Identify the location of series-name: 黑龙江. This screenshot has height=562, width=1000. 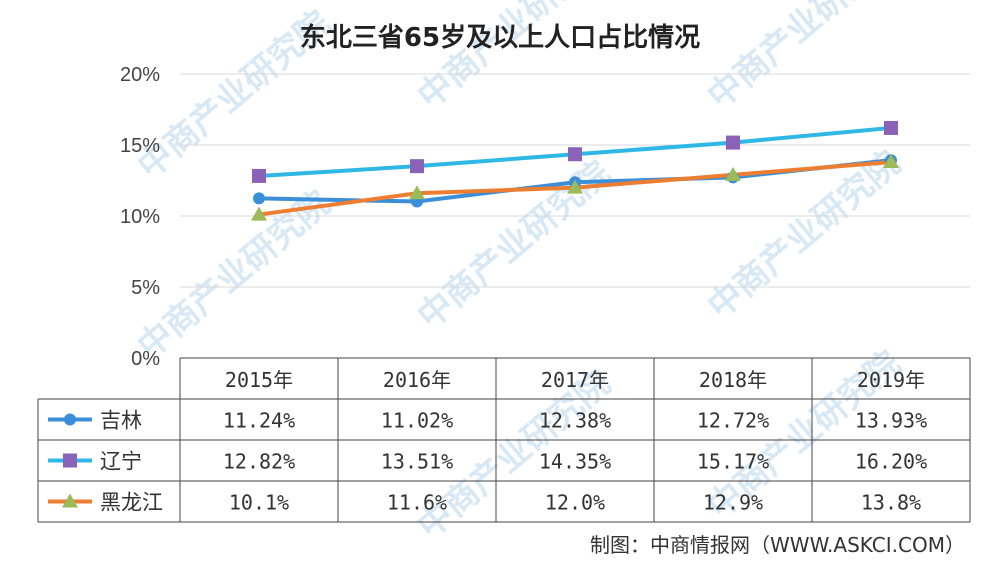
(131, 503).